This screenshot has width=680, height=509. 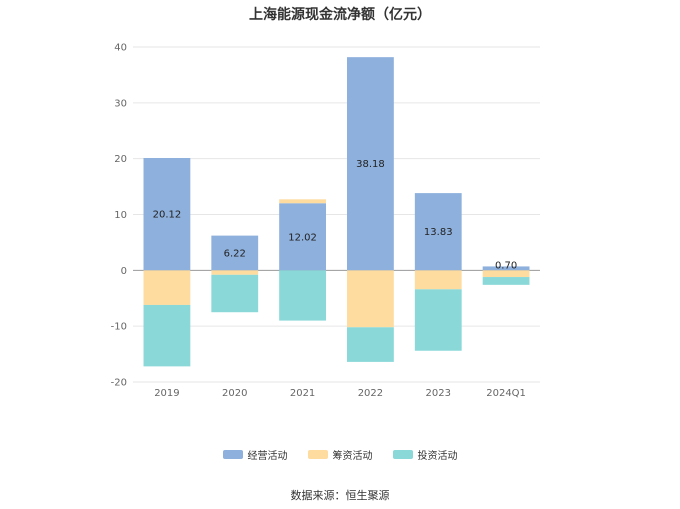 I want to click on data-label: 38.18, so click(x=370, y=164).